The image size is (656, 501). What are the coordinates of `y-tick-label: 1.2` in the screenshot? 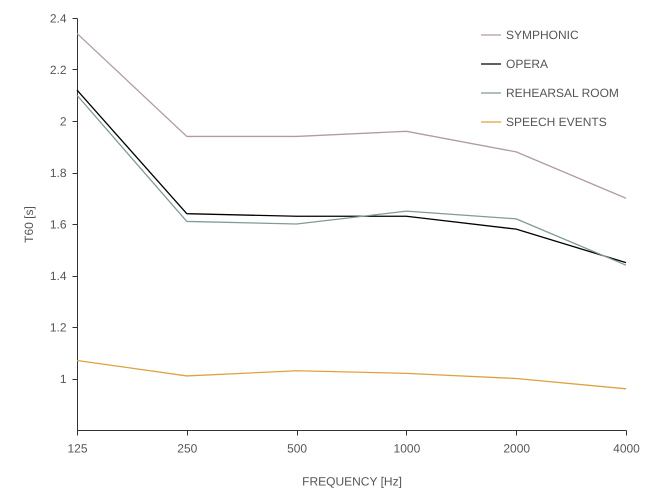 It's located at (58, 327).